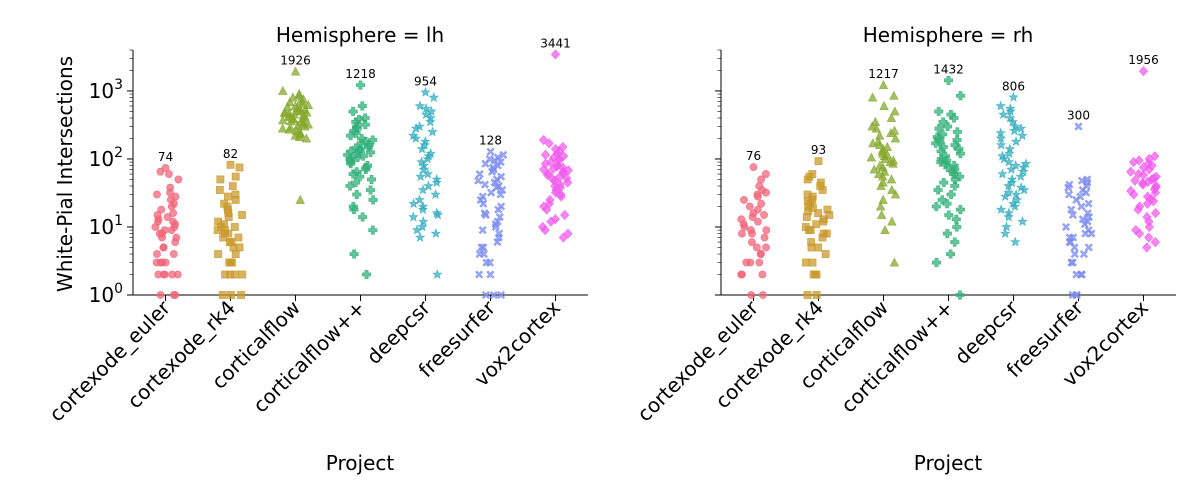  I want to click on max-value-label: 93, so click(818, 150).